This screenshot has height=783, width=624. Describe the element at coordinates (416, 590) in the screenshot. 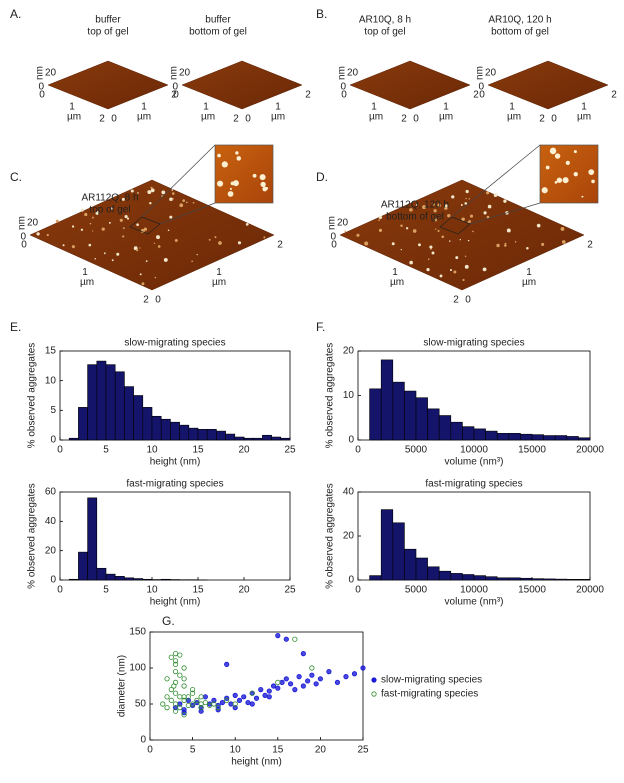

I see `x-tick-label: 5000` at that location.